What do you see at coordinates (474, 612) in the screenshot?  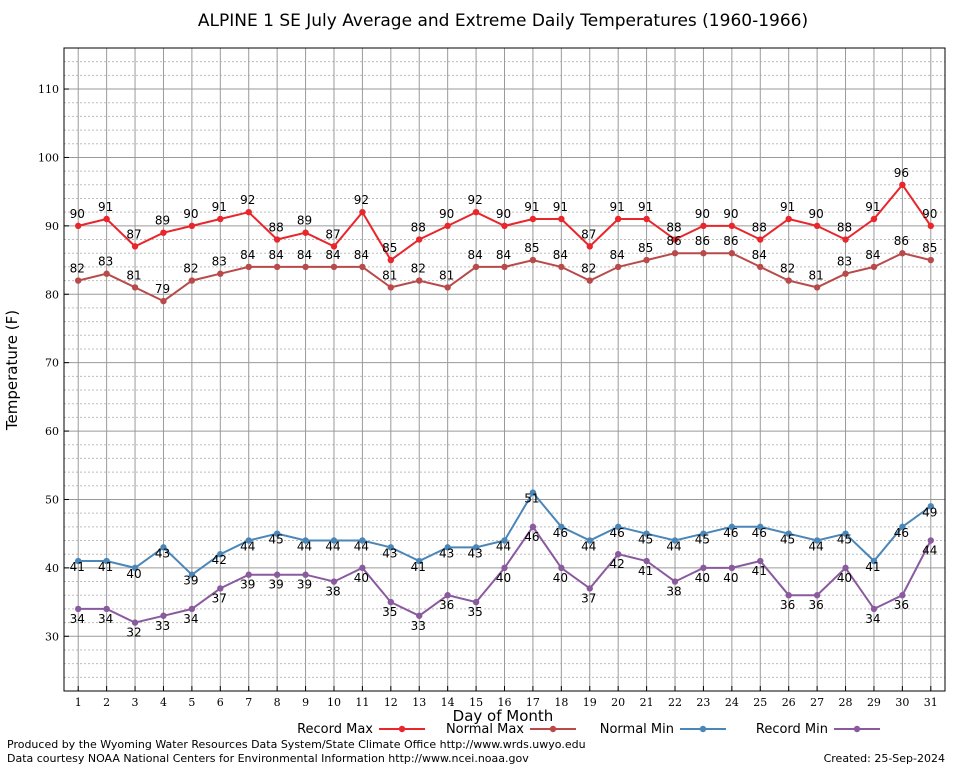 I see `data-label: 35` at bounding box center [474, 612].